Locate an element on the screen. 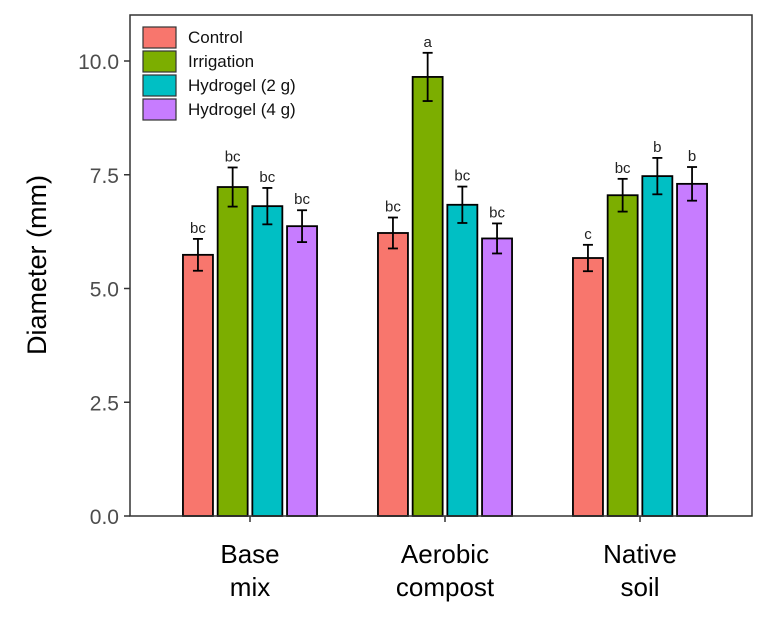 Image resolution: width=780 pixels, height=634 pixels. x-tick-label: Aerobic is located at coordinates (445, 554).